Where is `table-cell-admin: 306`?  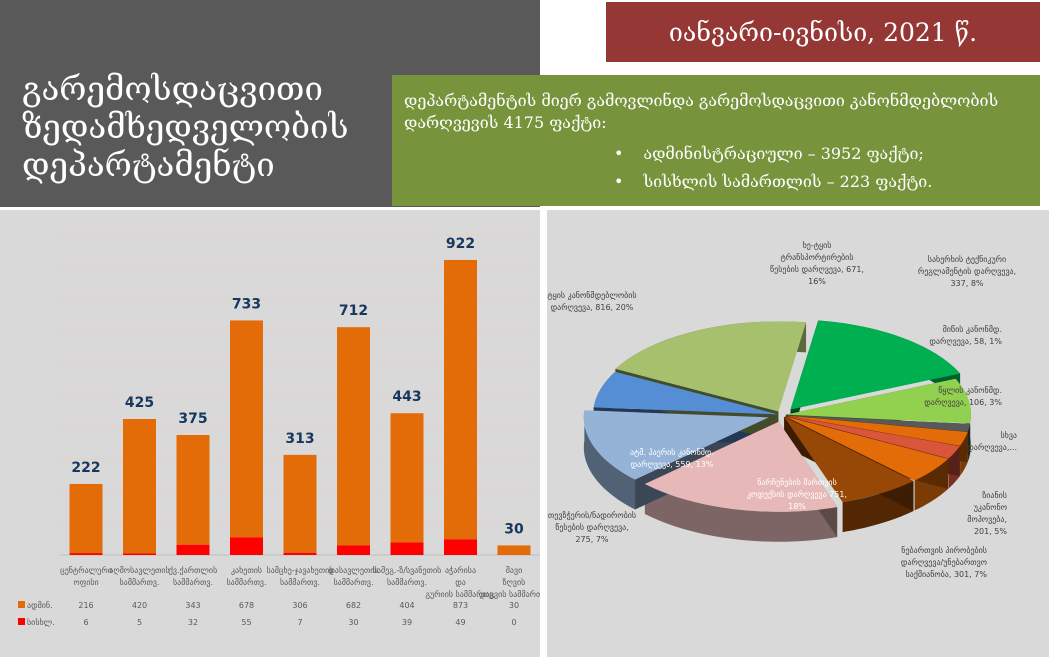
table-cell-admin: 306 is located at coordinates (299, 605).